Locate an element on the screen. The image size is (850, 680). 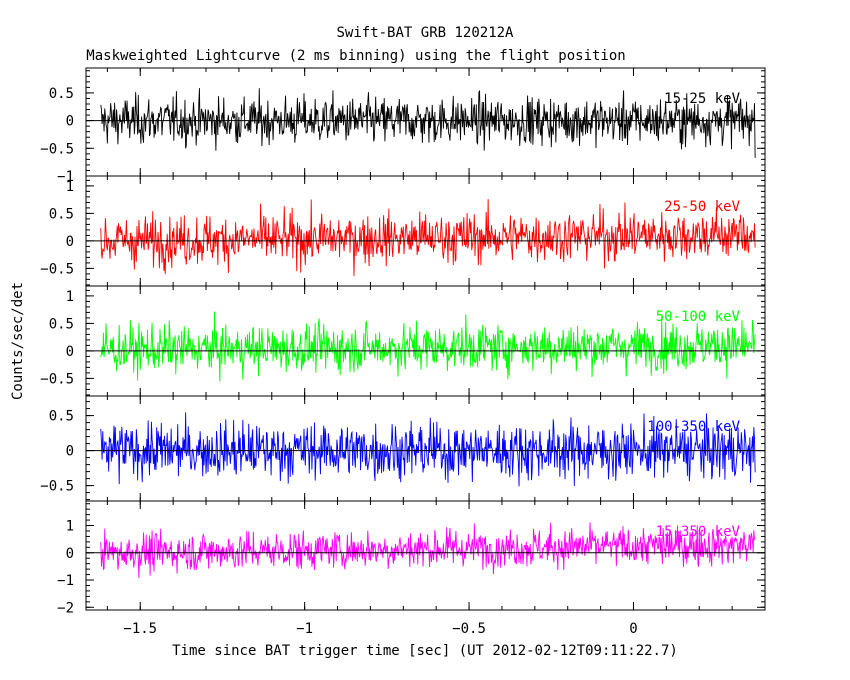
y-axis-label: Counts/sec/det is located at coordinates (18, 341).